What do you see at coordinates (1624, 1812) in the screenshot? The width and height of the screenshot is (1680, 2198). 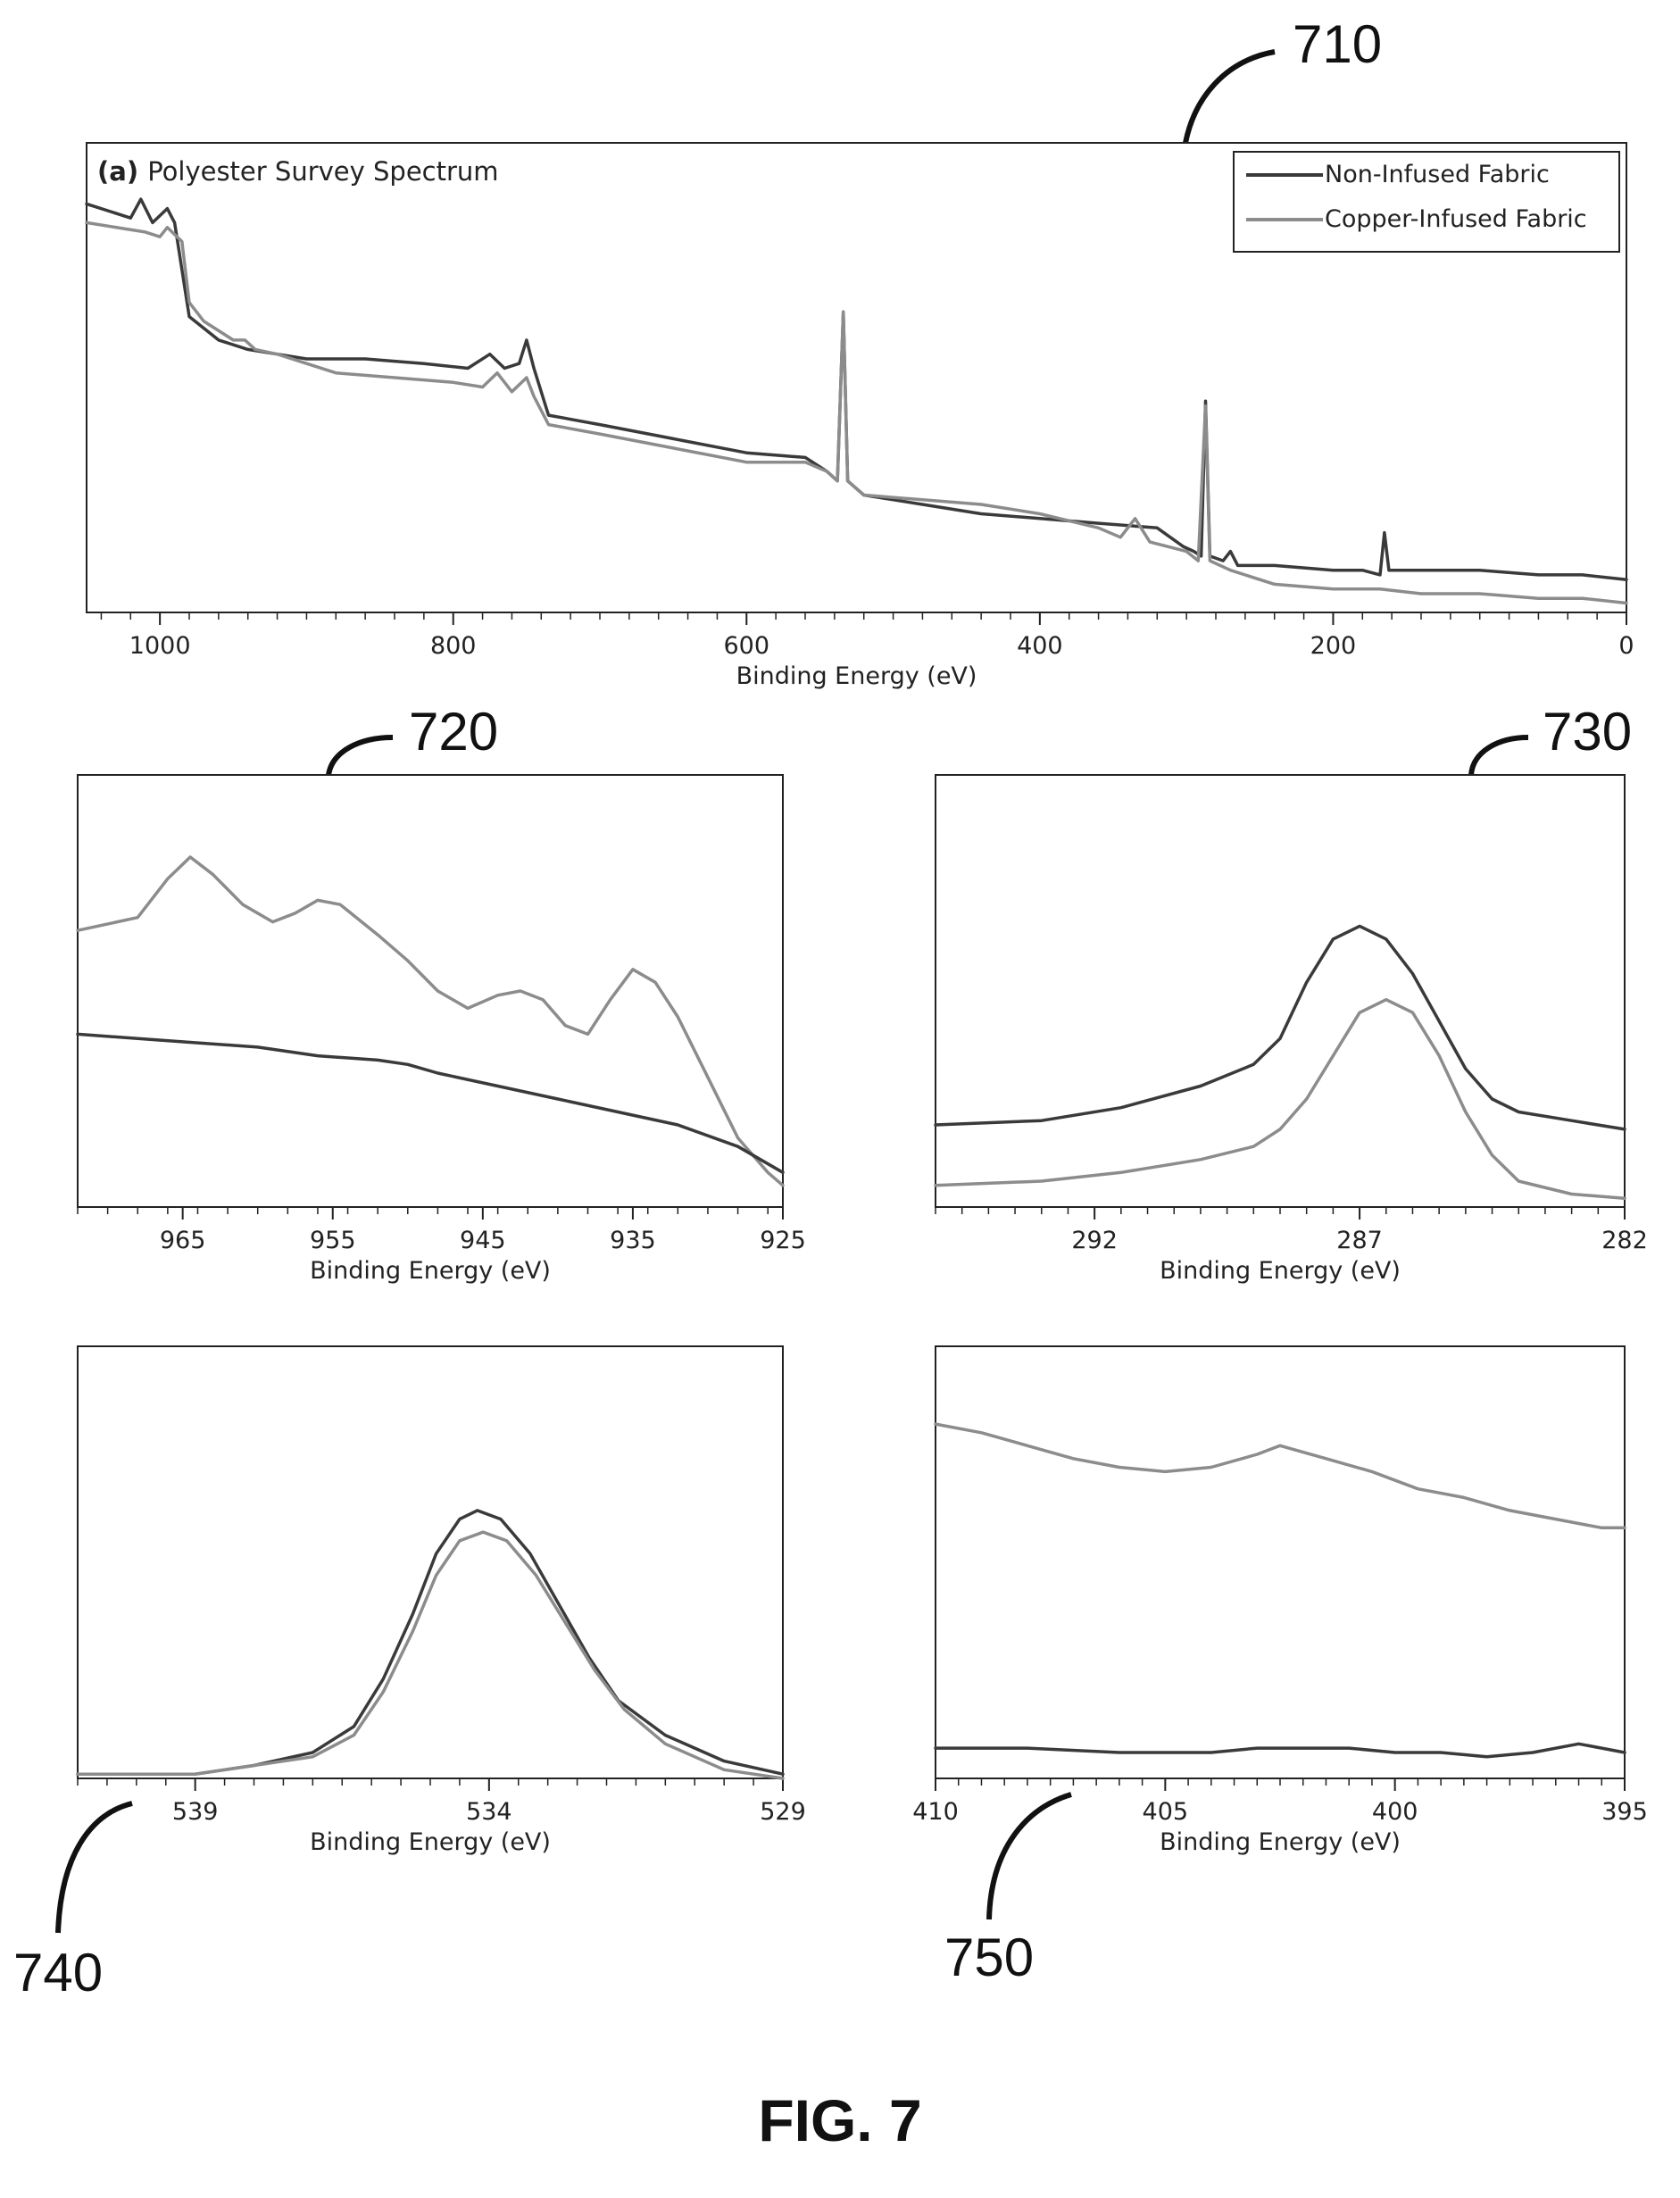 I see `x-tick-label-395: 395` at bounding box center [1624, 1812].